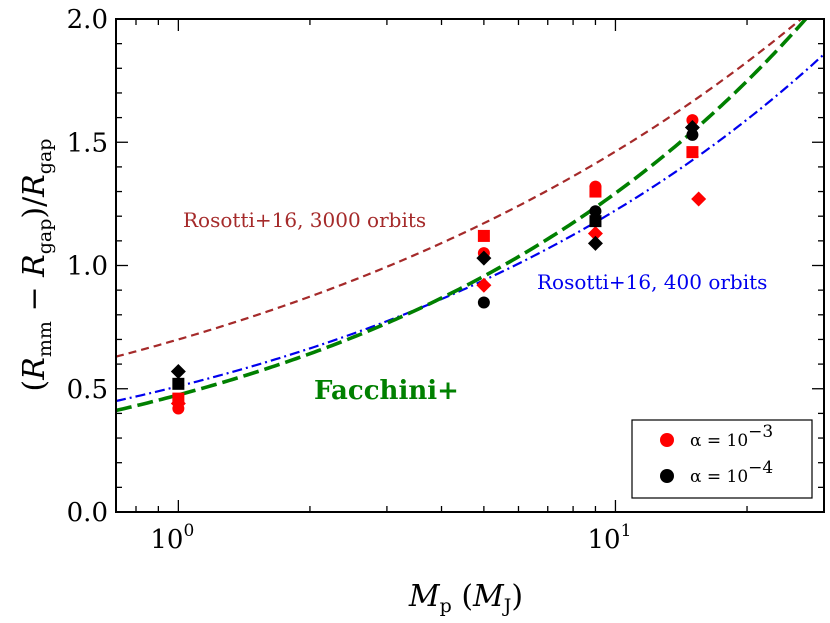  What do you see at coordinates (87, 267) in the screenshot?
I see `y-tick-label: 1.0` at bounding box center [87, 267].